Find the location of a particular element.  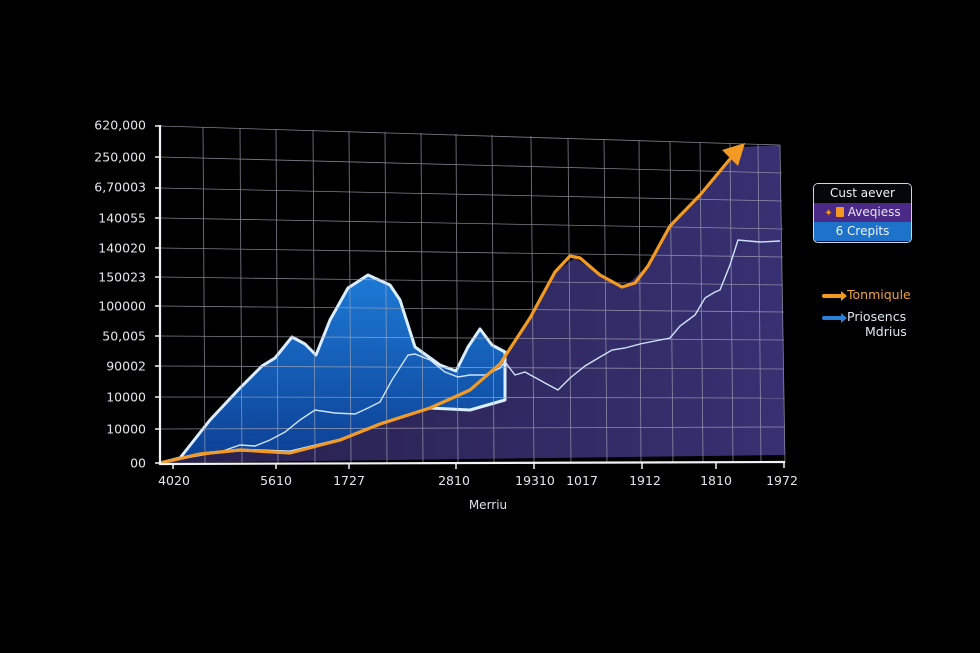

x-tick-label: 2810 is located at coordinates (454, 480).